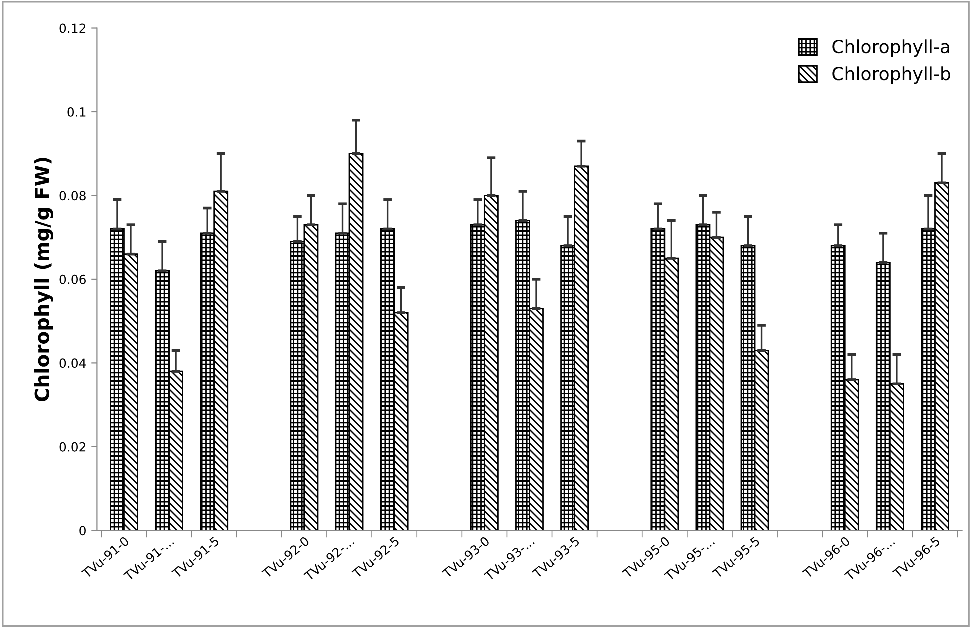  What do you see at coordinates (891, 75) in the screenshot?
I see `legend-label: Chlorophyll-b` at bounding box center [891, 75].